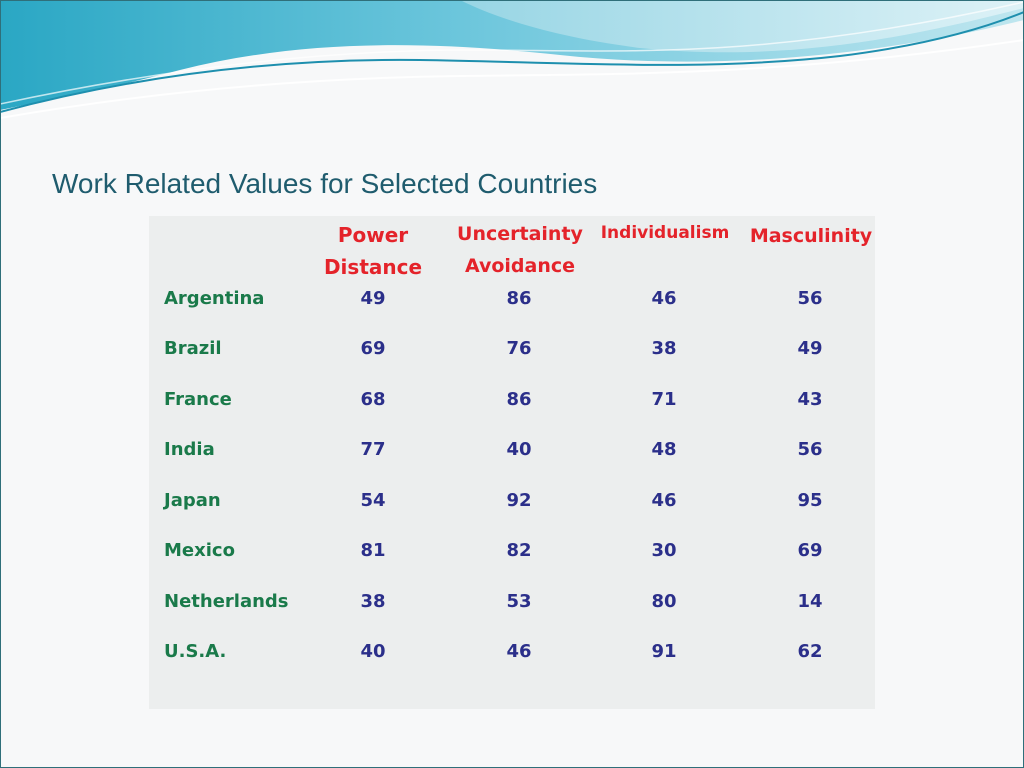 Image resolution: width=1024 pixels, height=768 pixels. Describe the element at coordinates (810, 601) in the screenshot. I see `cell-masculinity: 14` at that location.